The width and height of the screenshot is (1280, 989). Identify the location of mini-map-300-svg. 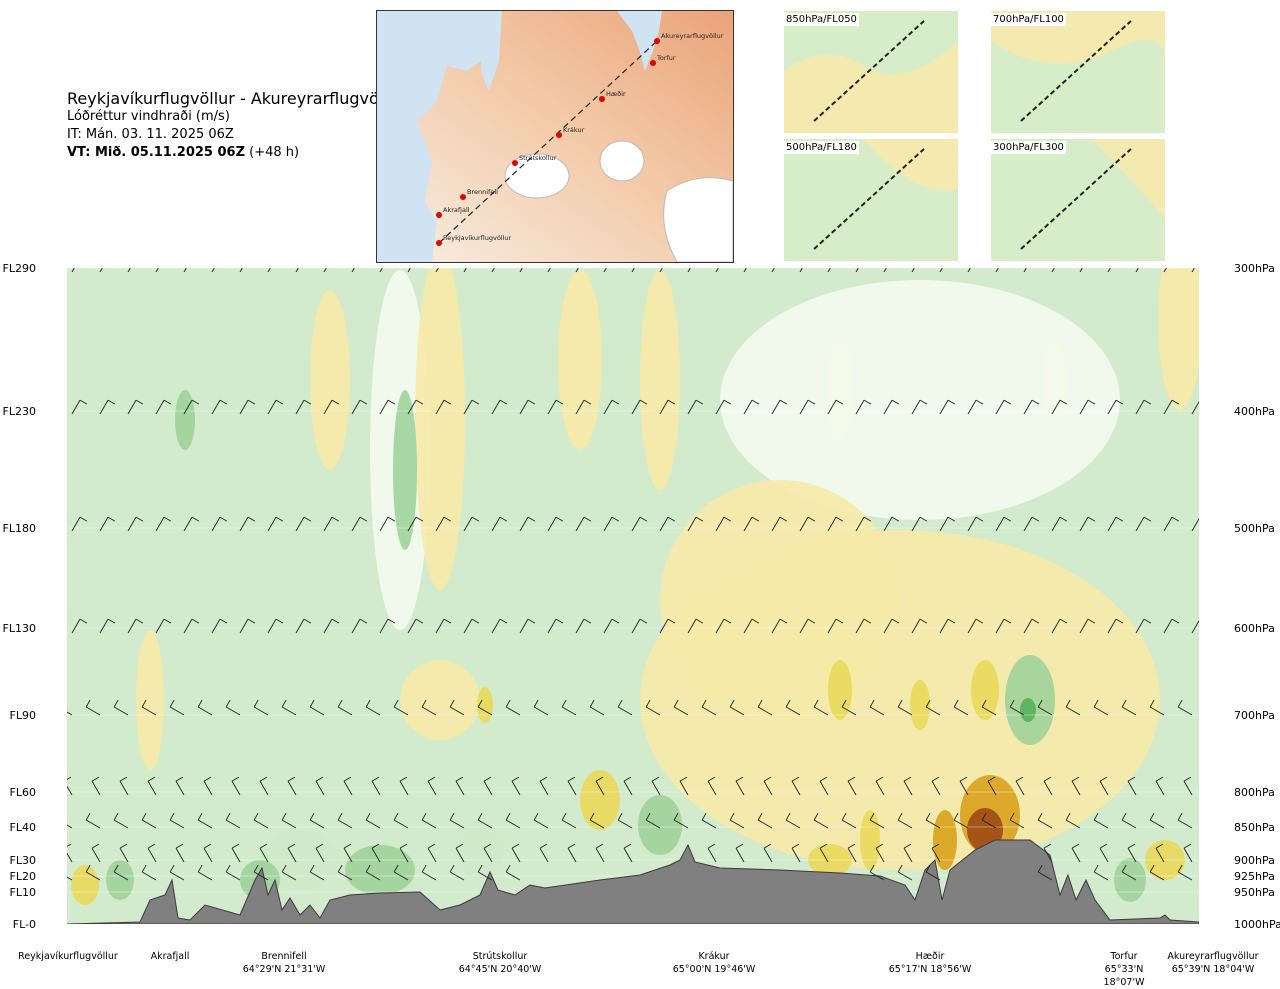
(1078, 200).